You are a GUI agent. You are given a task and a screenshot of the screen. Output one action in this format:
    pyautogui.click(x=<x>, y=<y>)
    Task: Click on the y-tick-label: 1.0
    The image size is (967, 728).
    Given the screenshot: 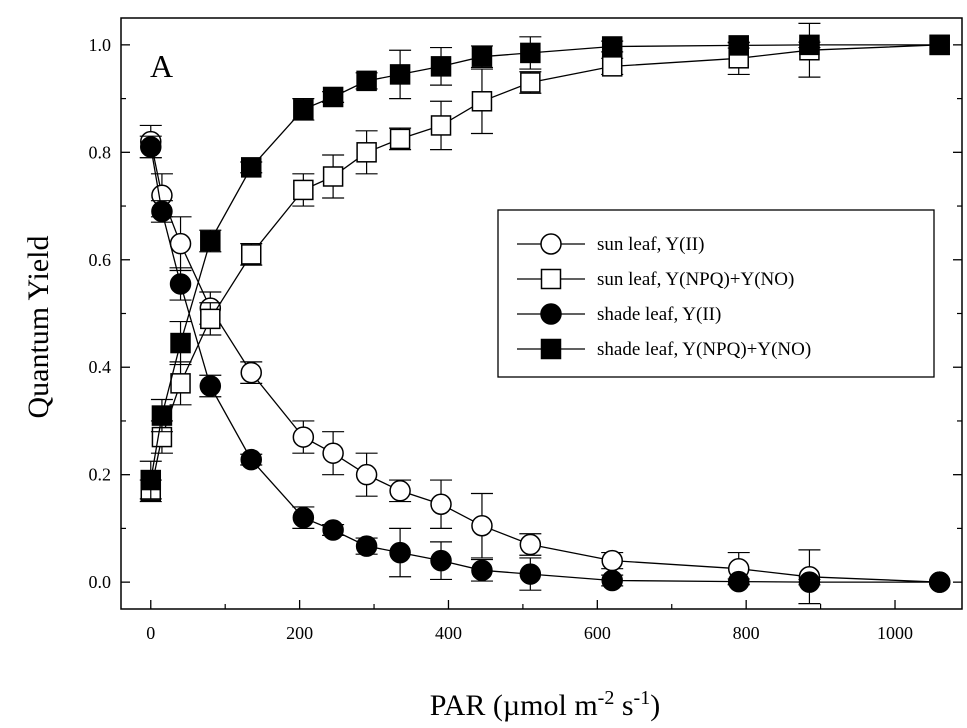 What is the action you would take?
    pyautogui.click(x=100, y=45)
    